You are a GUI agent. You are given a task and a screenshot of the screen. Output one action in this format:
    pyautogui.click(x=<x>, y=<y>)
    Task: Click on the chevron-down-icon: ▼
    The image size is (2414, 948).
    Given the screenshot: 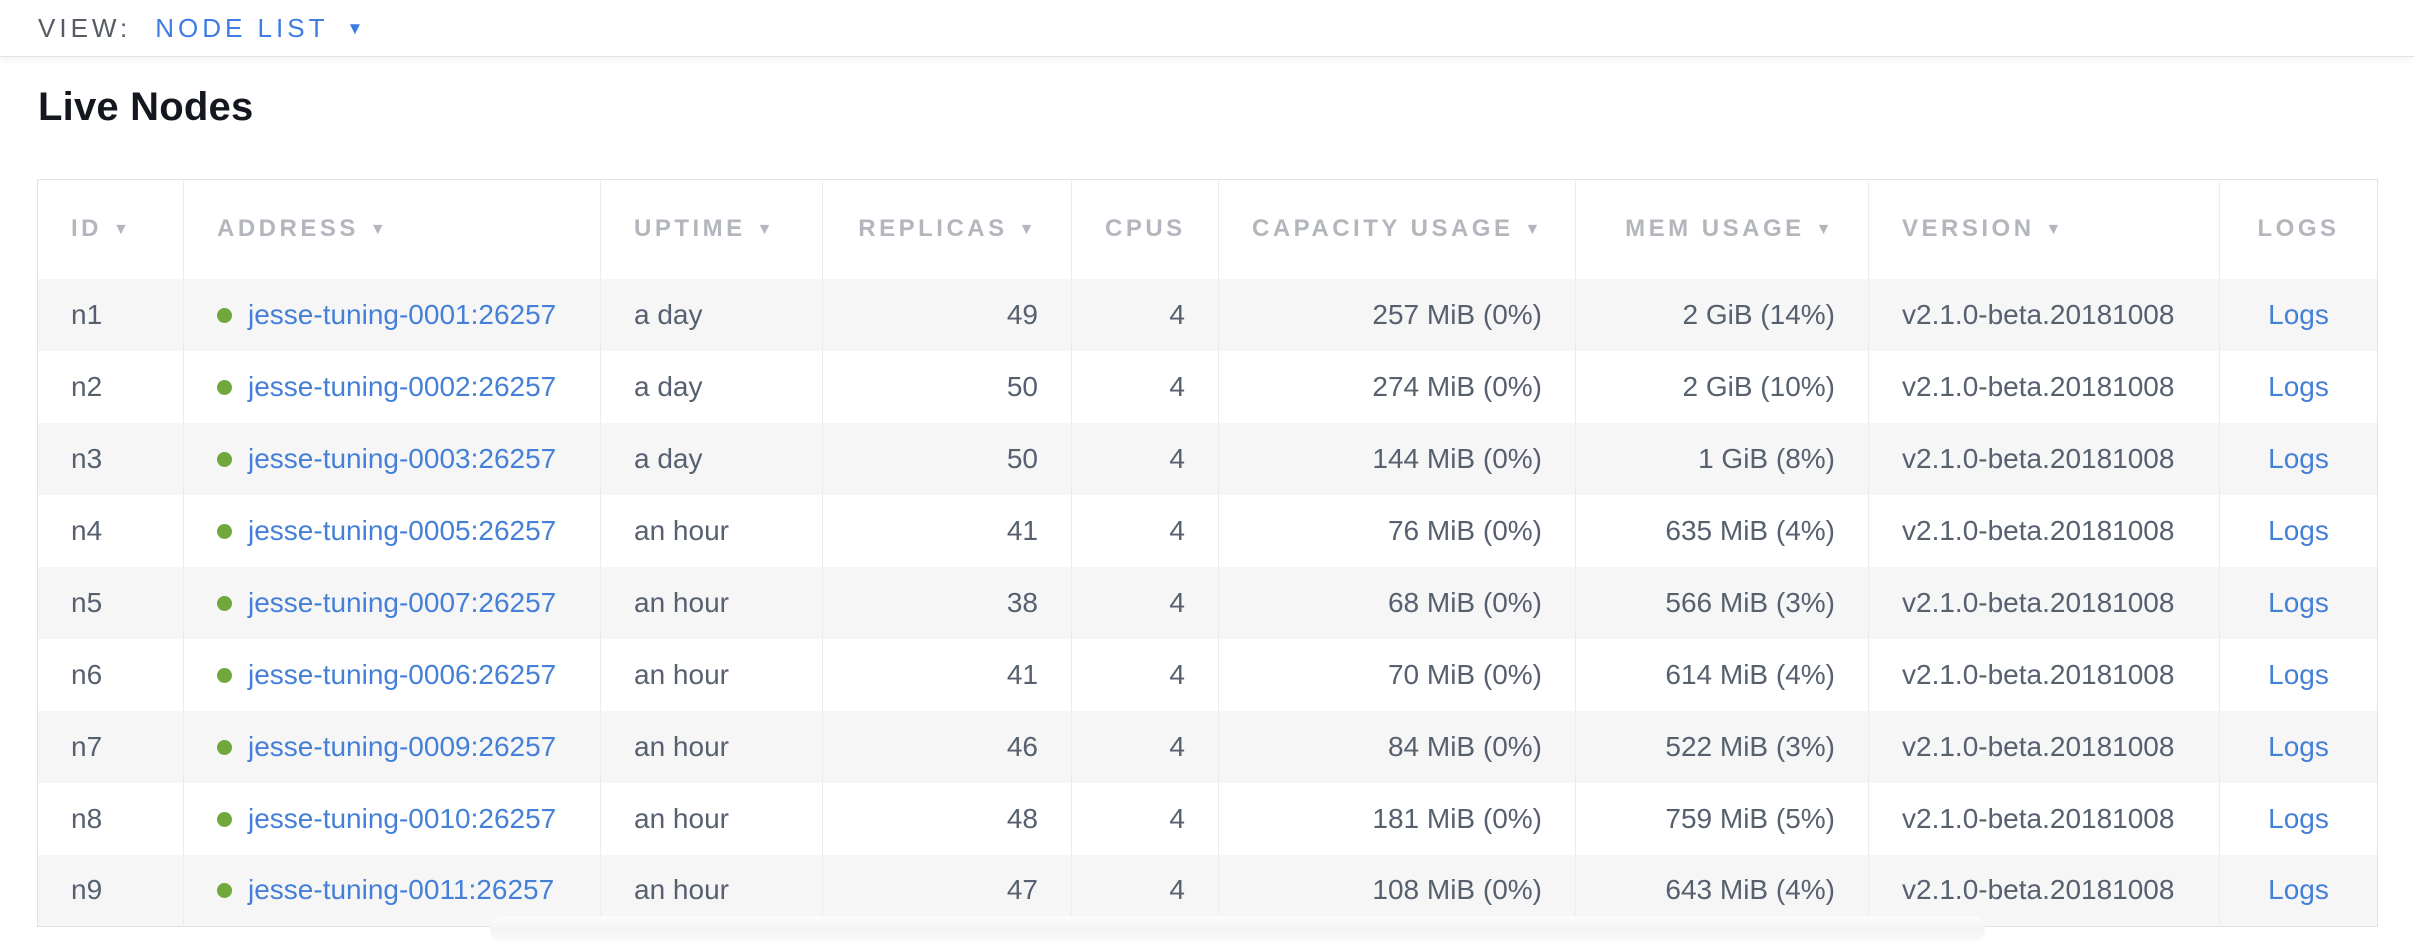 What is the action you would take?
    pyautogui.click(x=357, y=28)
    